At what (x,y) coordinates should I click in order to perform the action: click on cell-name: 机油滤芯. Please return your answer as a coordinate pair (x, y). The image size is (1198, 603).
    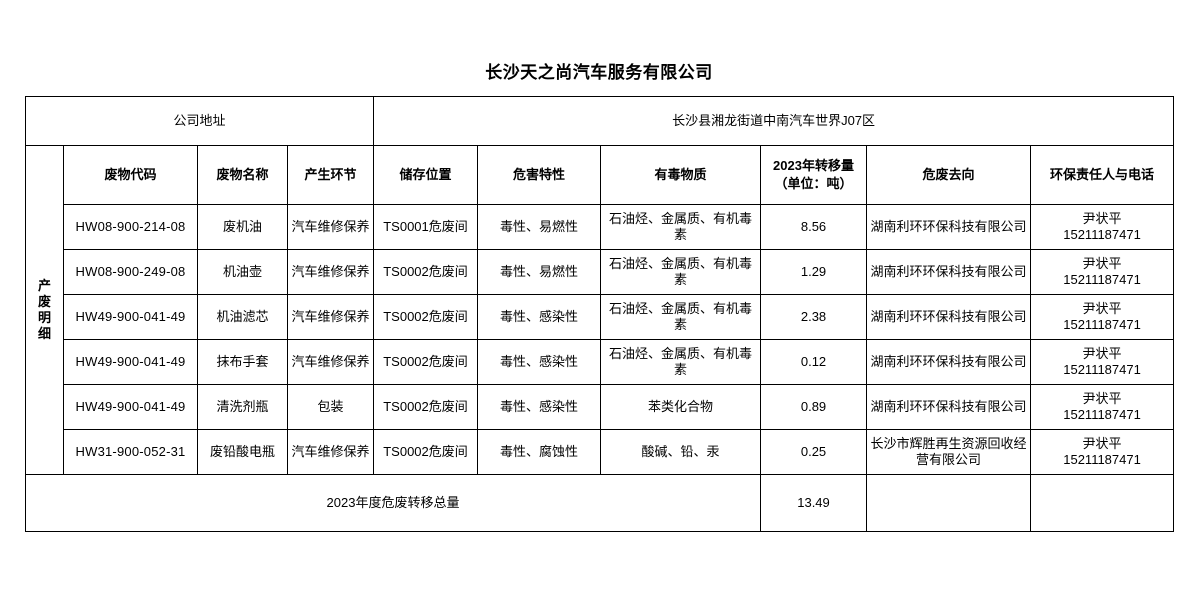
    Looking at the image, I should click on (242, 317).